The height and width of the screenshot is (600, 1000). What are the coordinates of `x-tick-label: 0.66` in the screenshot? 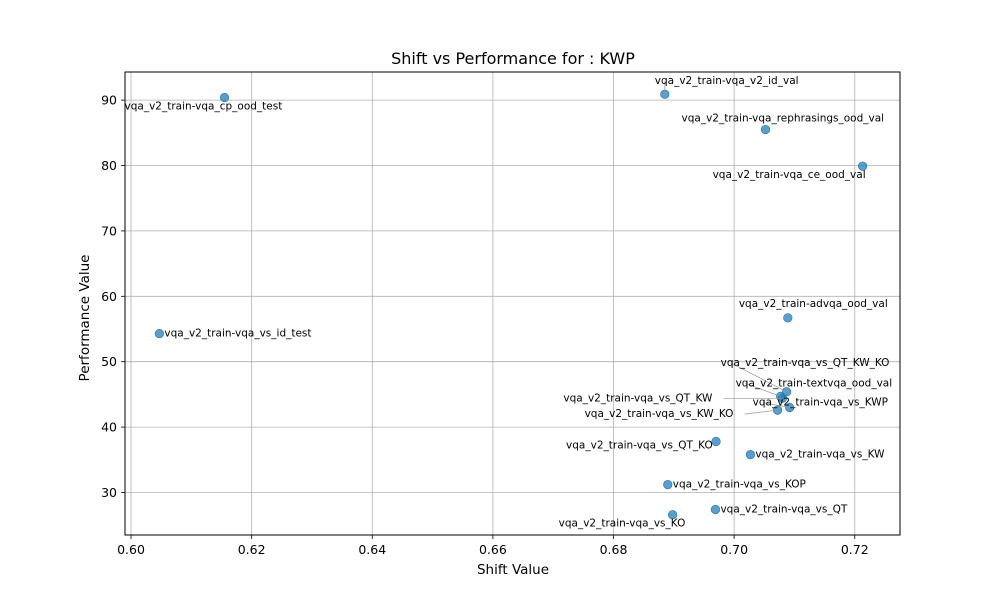 It's located at (493, 549).